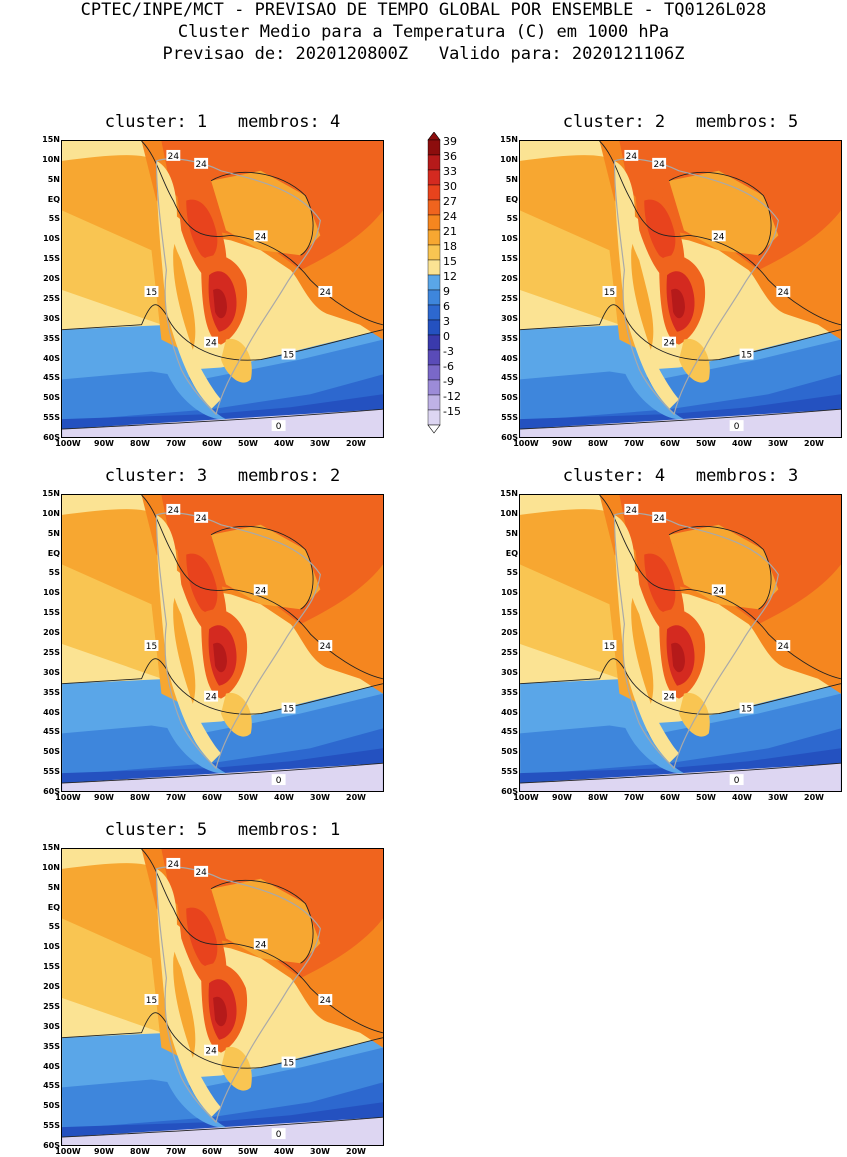 This screenshot has width=847, height=1157. I want to click on longitude-label: 30W, so click(320, 797).